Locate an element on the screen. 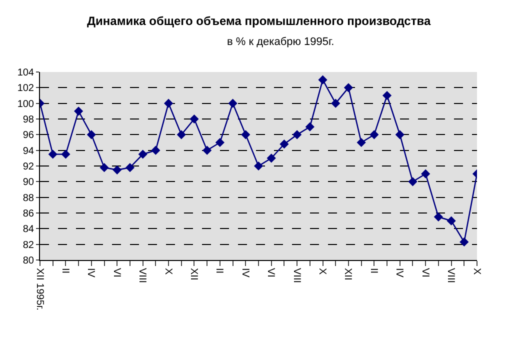  y-tick-label: 84 is located at coordinates (28, 230).